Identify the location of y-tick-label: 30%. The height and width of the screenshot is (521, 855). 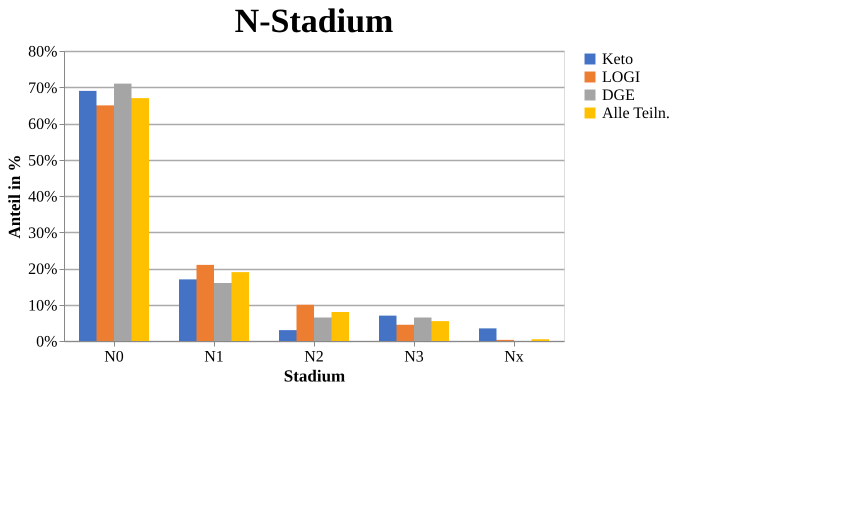
(43, 233).